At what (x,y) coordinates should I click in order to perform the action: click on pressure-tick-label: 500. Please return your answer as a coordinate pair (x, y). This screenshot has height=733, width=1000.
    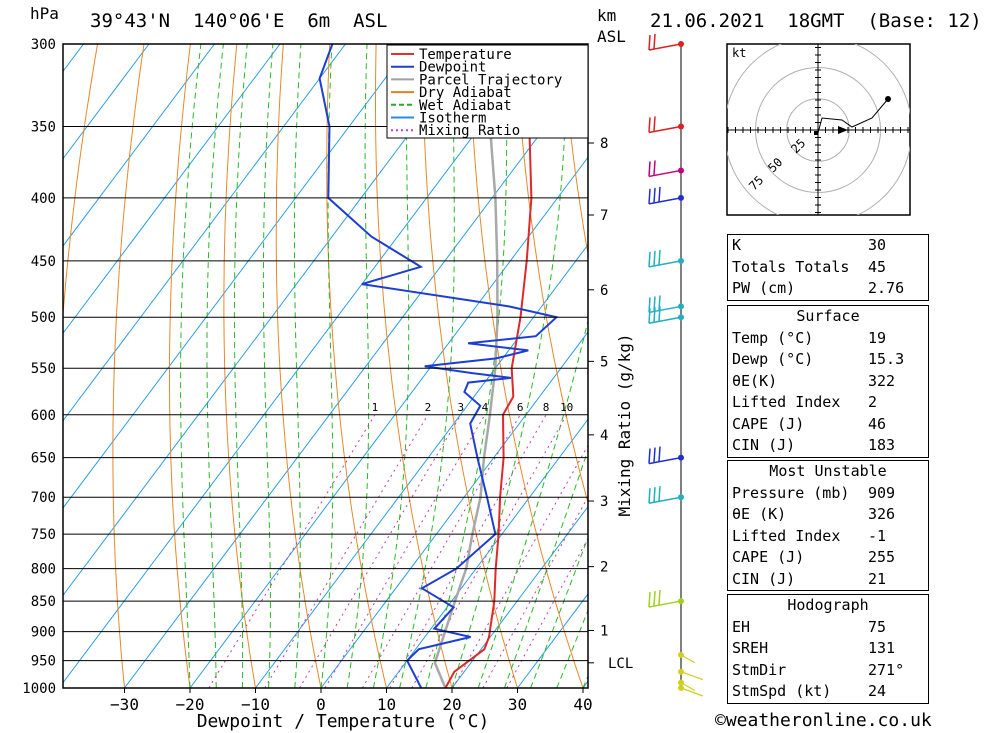
    Looking at the image, I should click on (43, 318).